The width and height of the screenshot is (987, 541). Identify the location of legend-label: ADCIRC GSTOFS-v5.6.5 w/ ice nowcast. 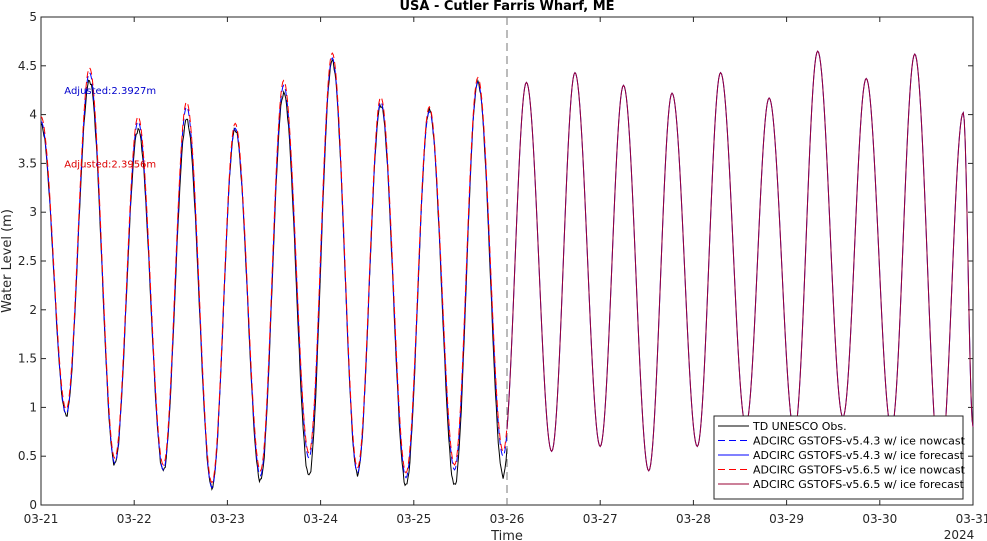
(859, 470).